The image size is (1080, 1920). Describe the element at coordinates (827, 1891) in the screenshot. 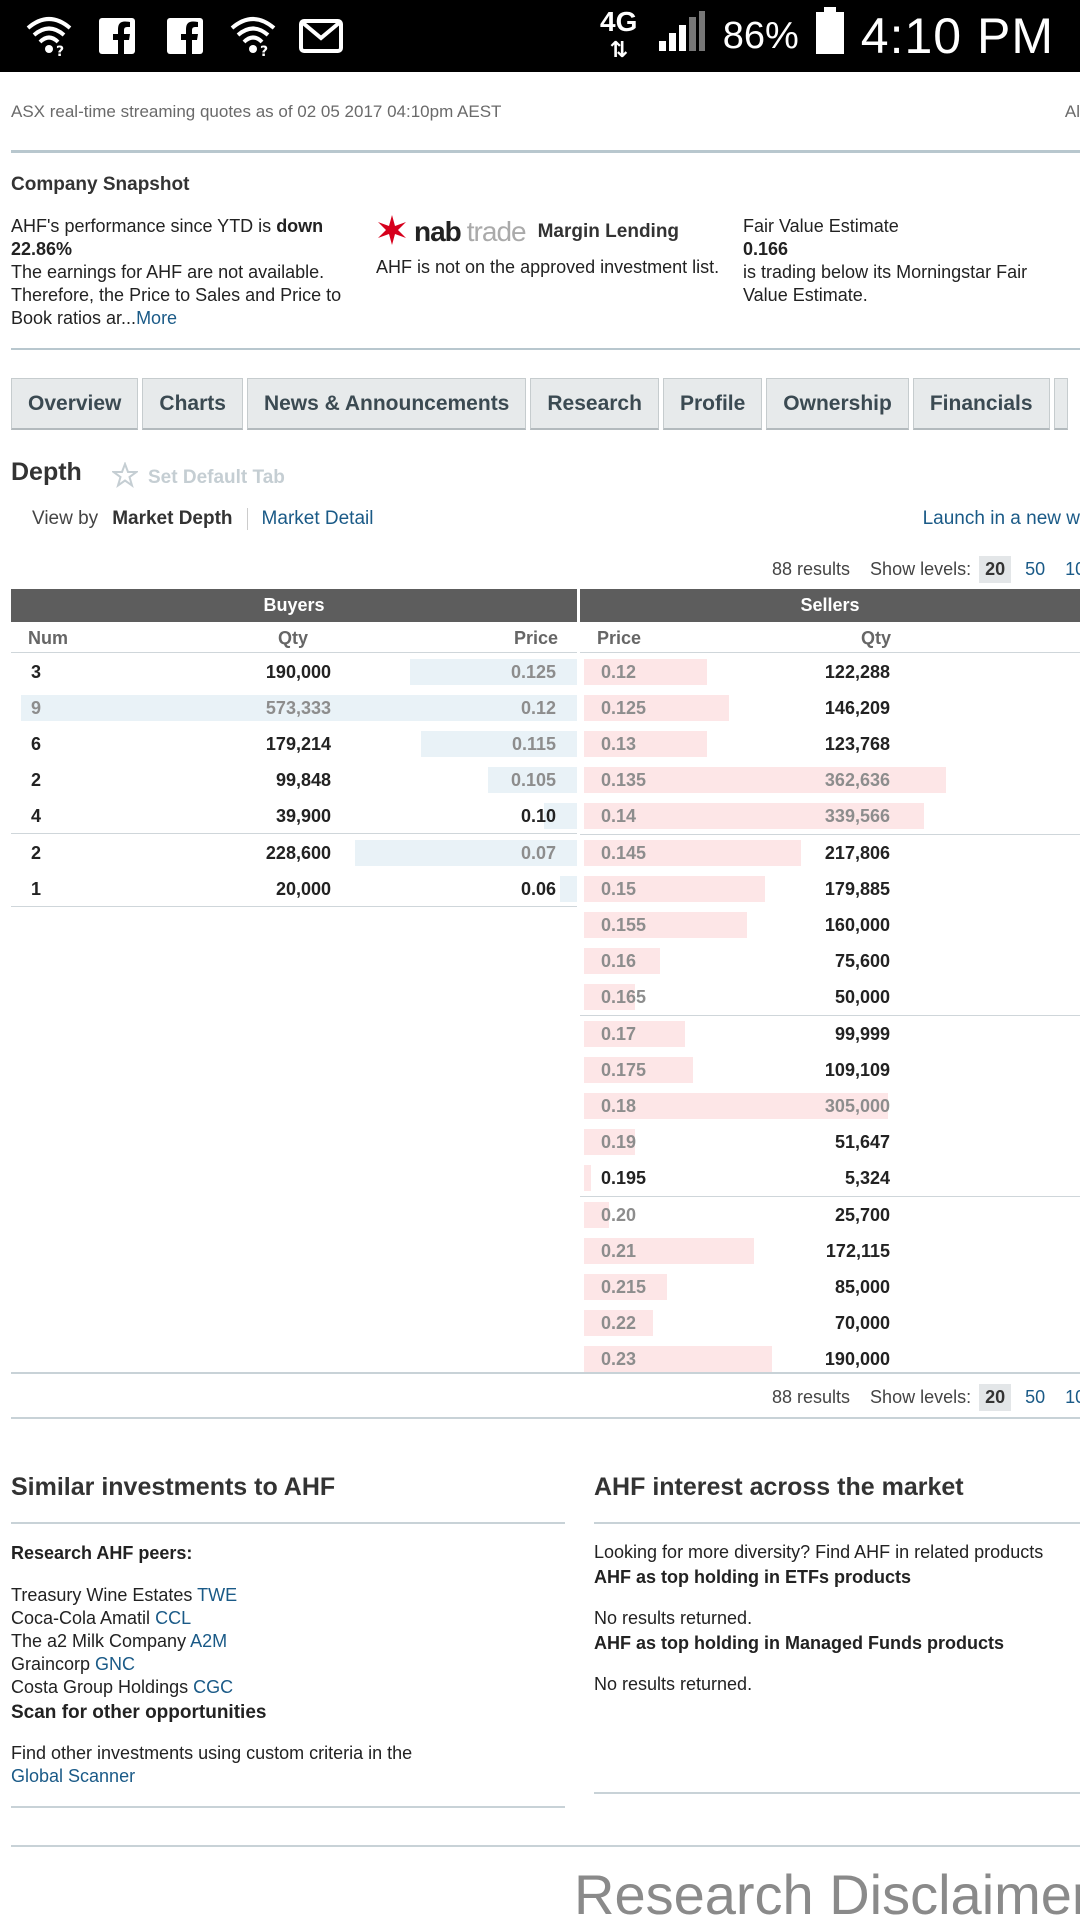

I see `research-disclaimer-heading: Research Disclaimer` at that location.